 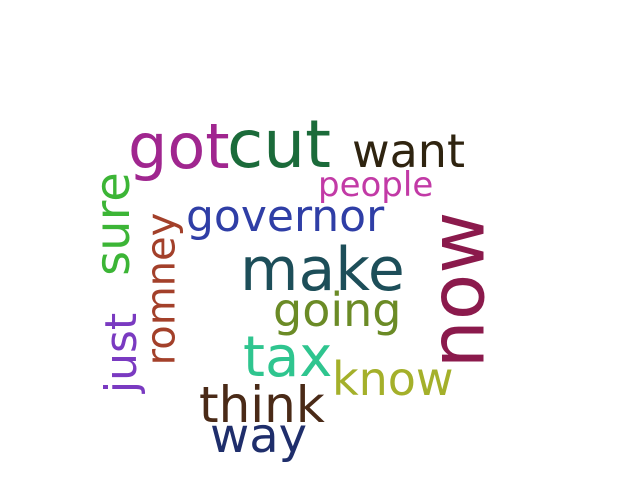 I want to click on word-want: want, so click(x=409, y=151).